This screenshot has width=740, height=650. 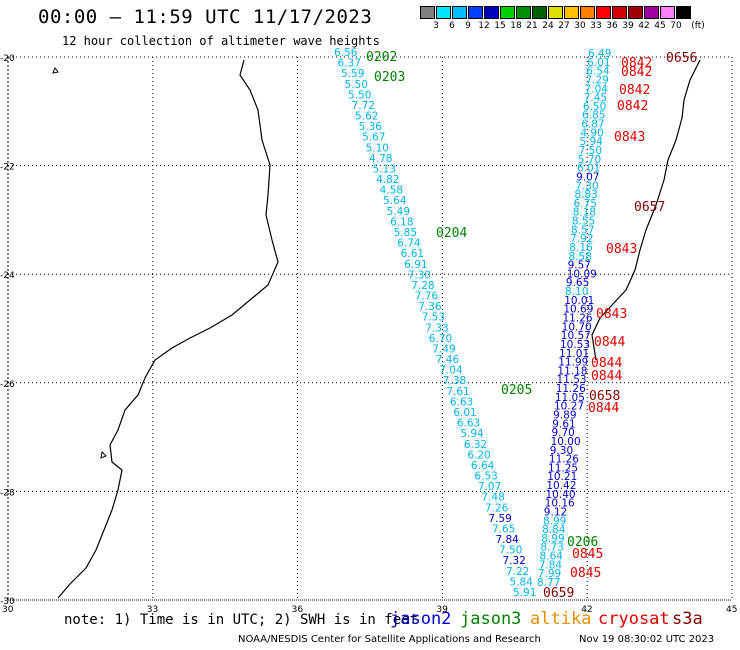 I want to click on swh-value: 5.49, so click(x=398, y=212).